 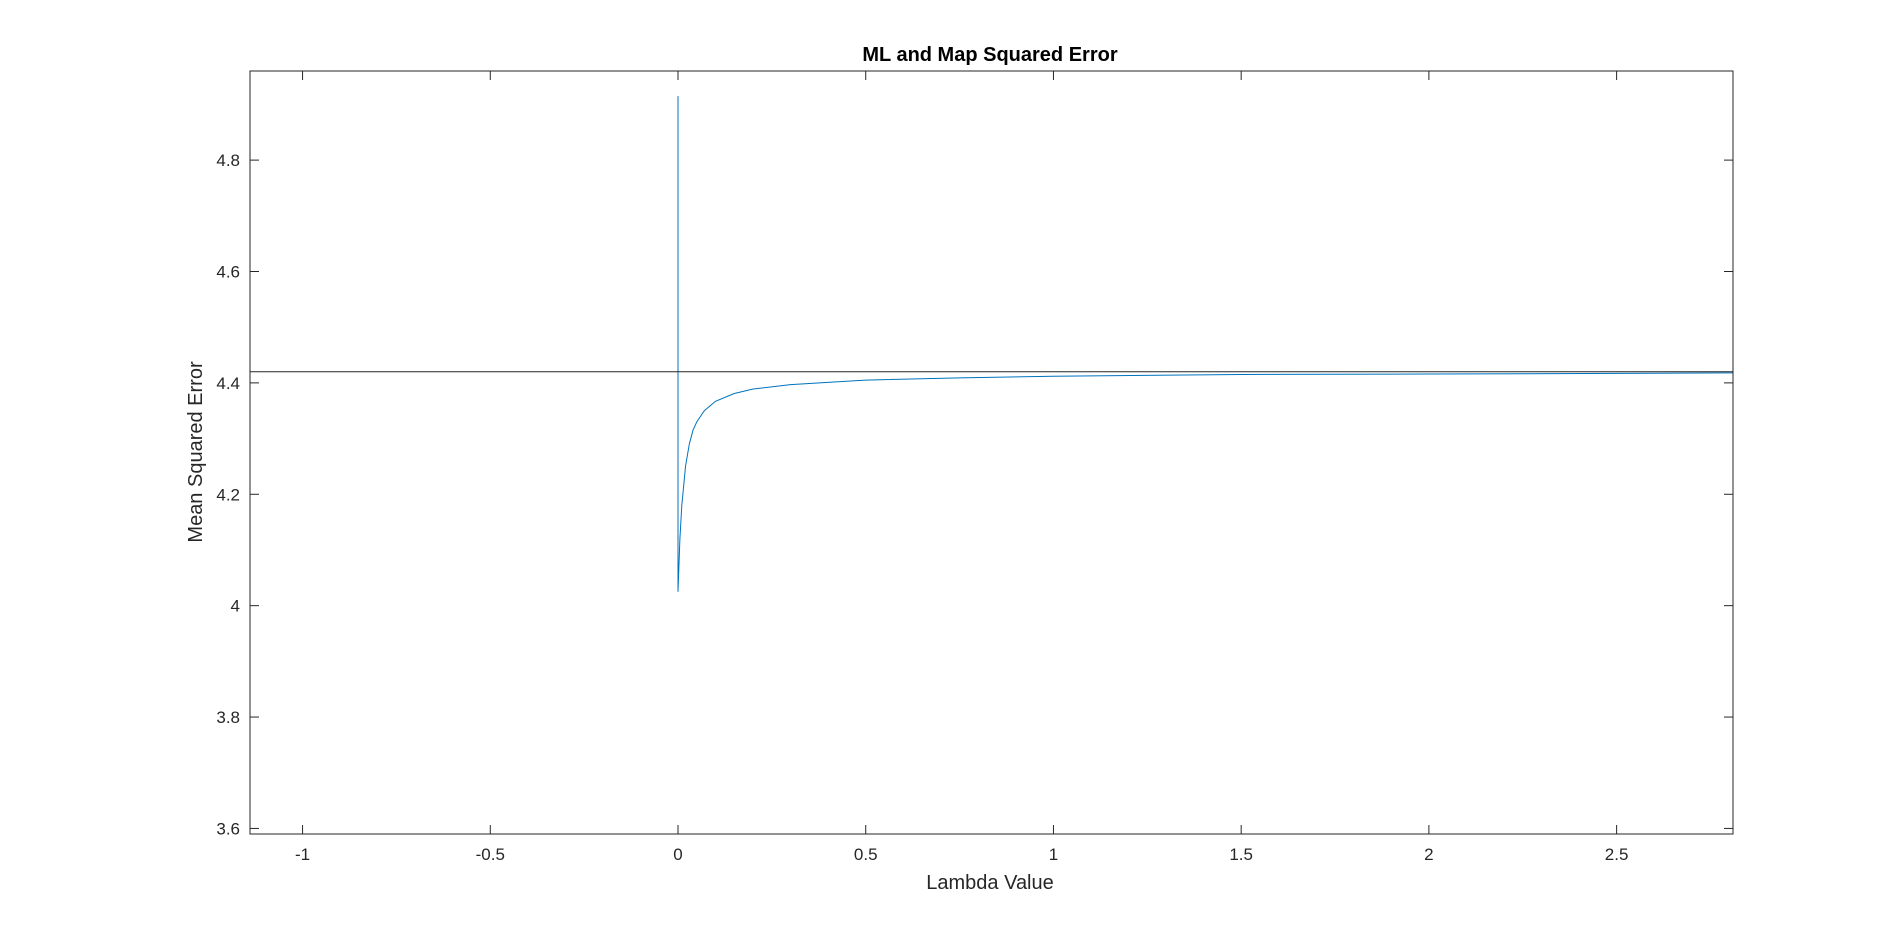 I want to click on y-tick-label: 4.8, so click(x=228, y=160).